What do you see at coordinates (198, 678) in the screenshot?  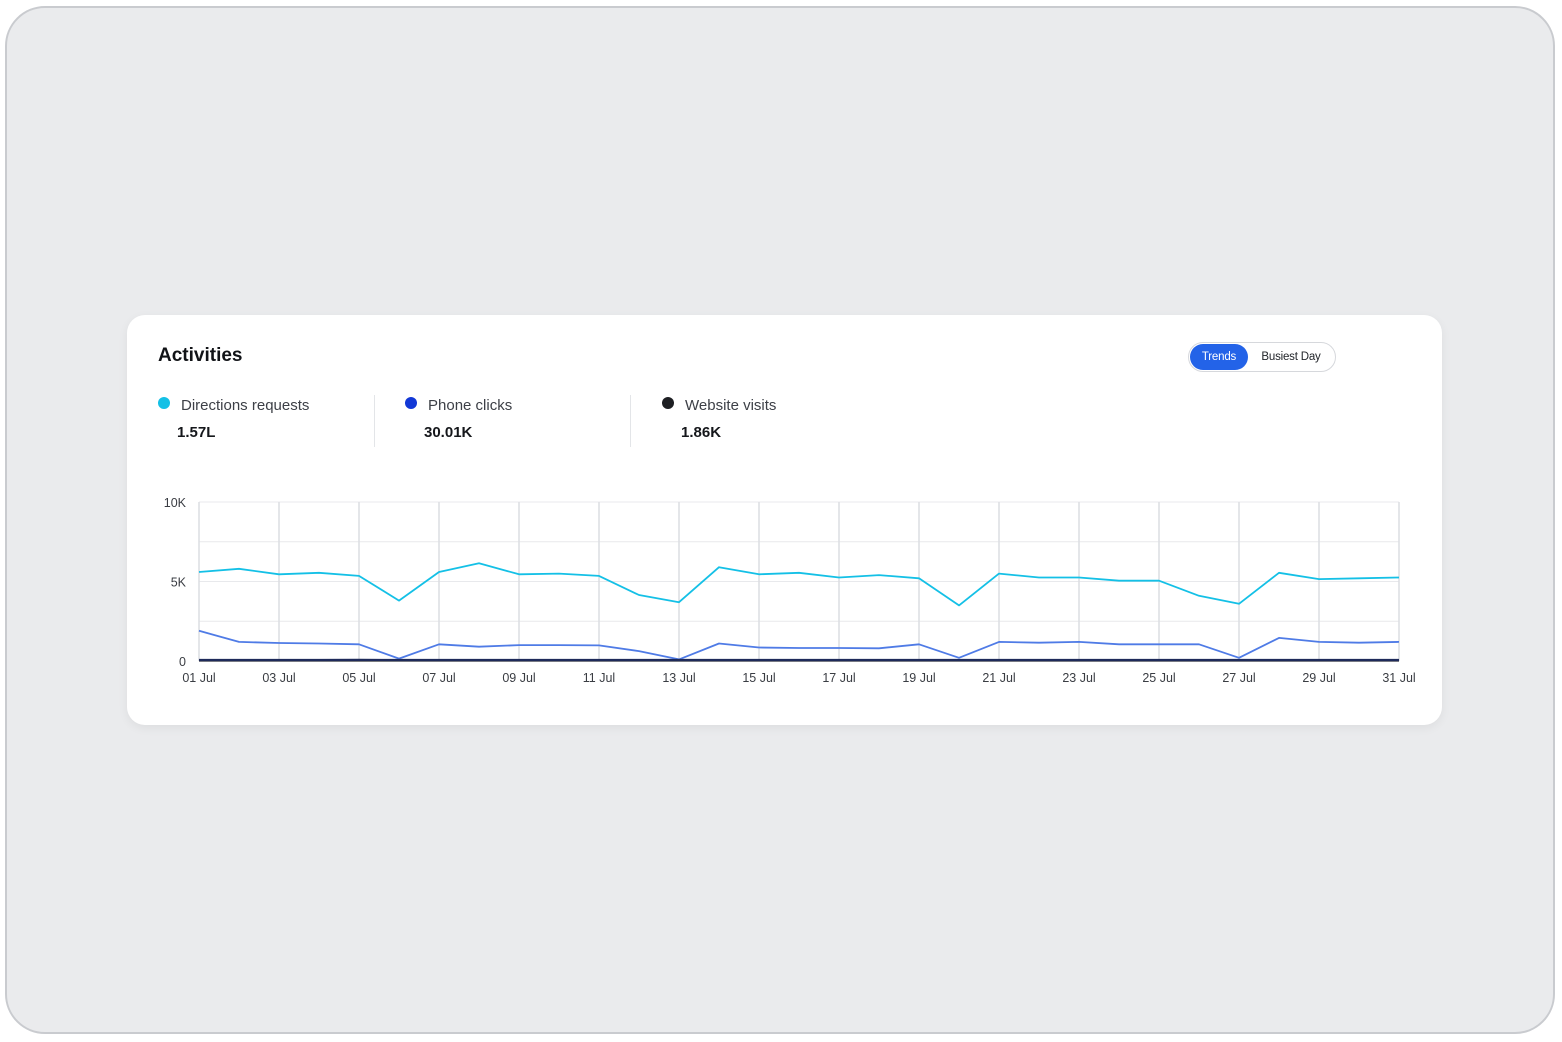 I see `x-tick-label: 01 Jul` at bounding box center [198, 678].